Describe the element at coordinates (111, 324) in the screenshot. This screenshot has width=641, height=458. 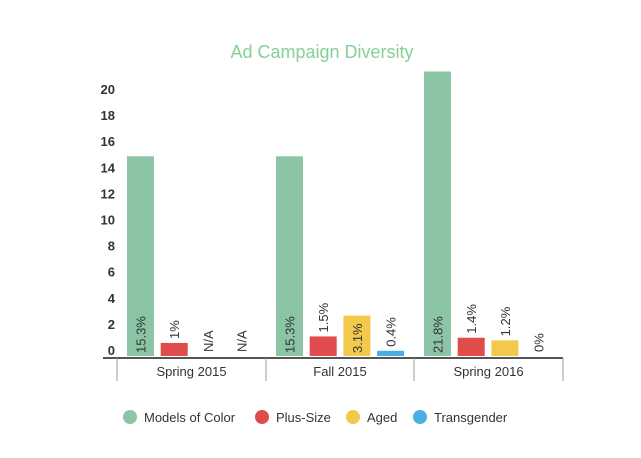
I see `y-tick-label: 2` at that location.